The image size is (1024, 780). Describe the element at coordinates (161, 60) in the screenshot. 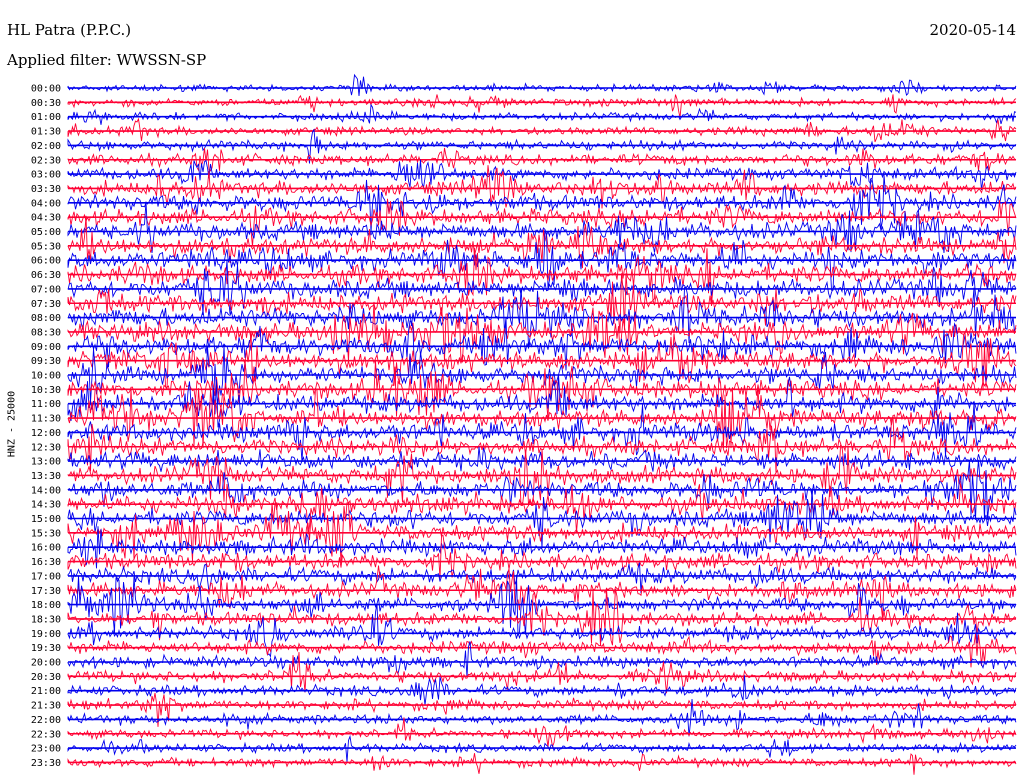

I see `filter-name: WWSSN-SP` at that location.